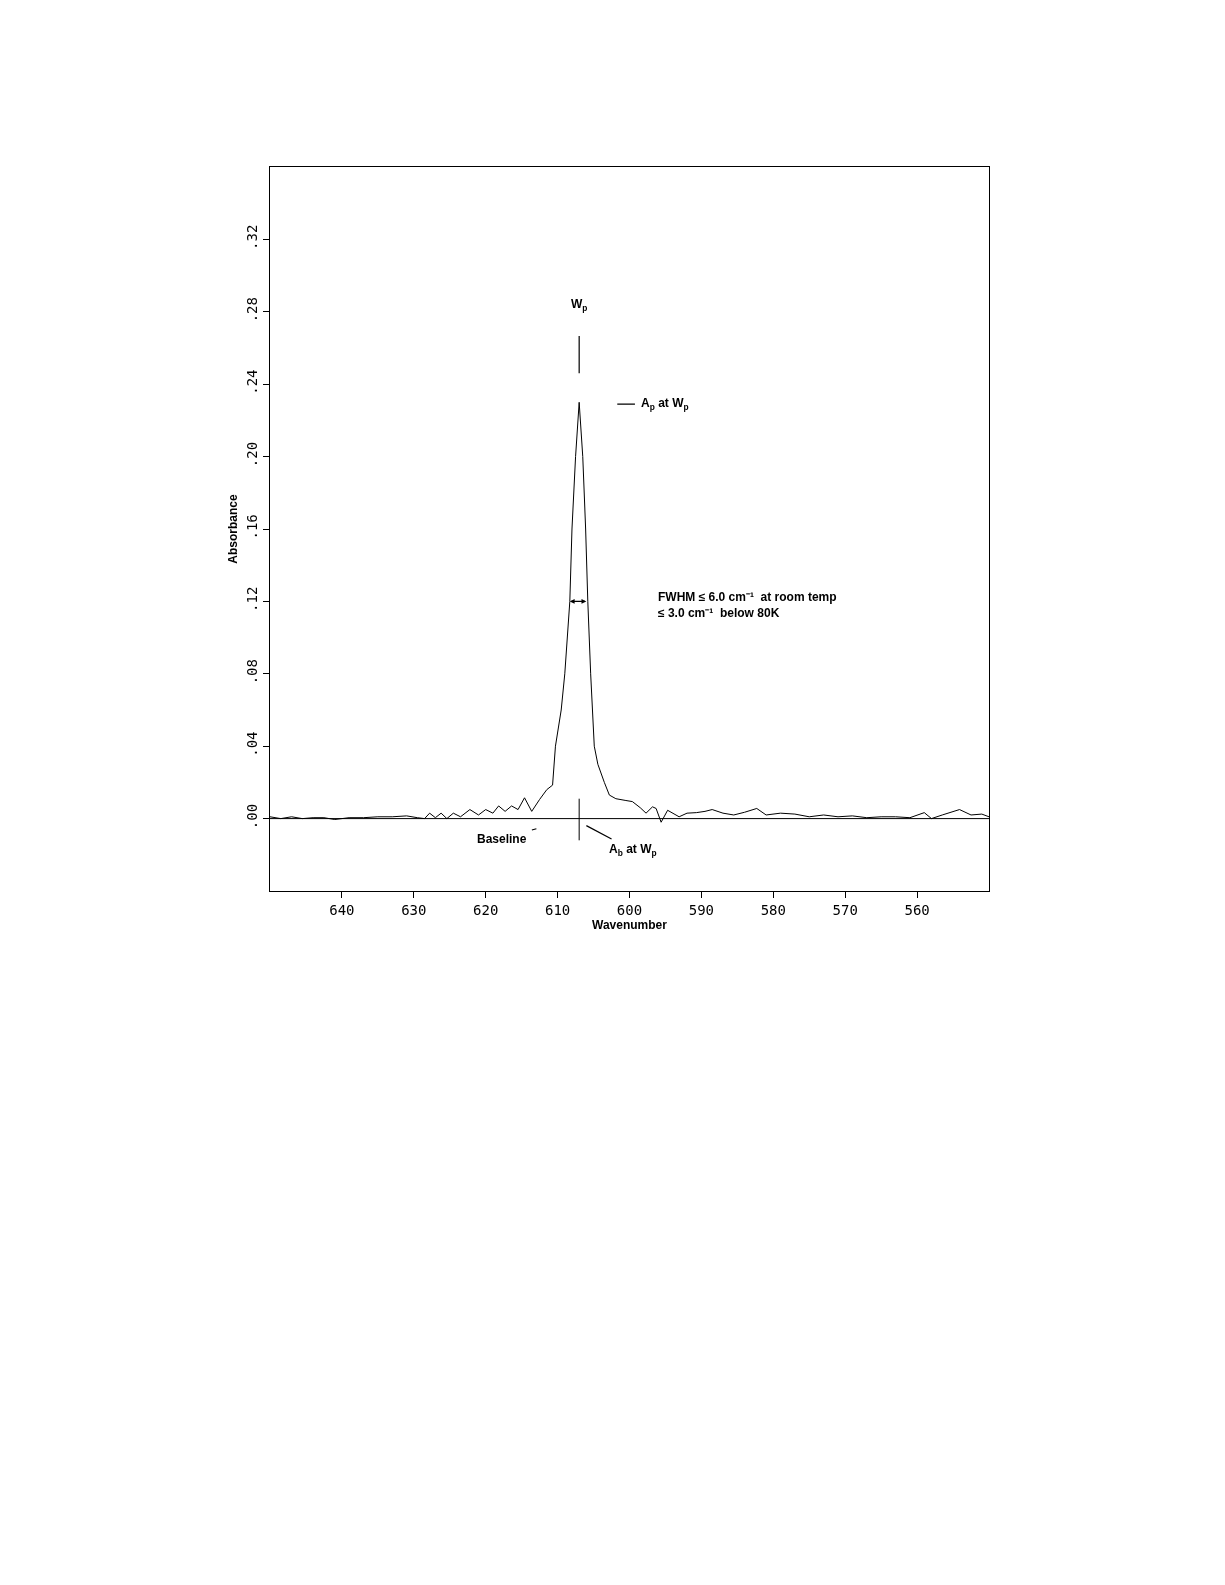 Image resolution: width=1225 pixels, height=1585 pixels. What do you see at coordinates (232, 529) in the screenshot?
I see `y-axis-title: Absorbance` at bounding box center [232, 529].